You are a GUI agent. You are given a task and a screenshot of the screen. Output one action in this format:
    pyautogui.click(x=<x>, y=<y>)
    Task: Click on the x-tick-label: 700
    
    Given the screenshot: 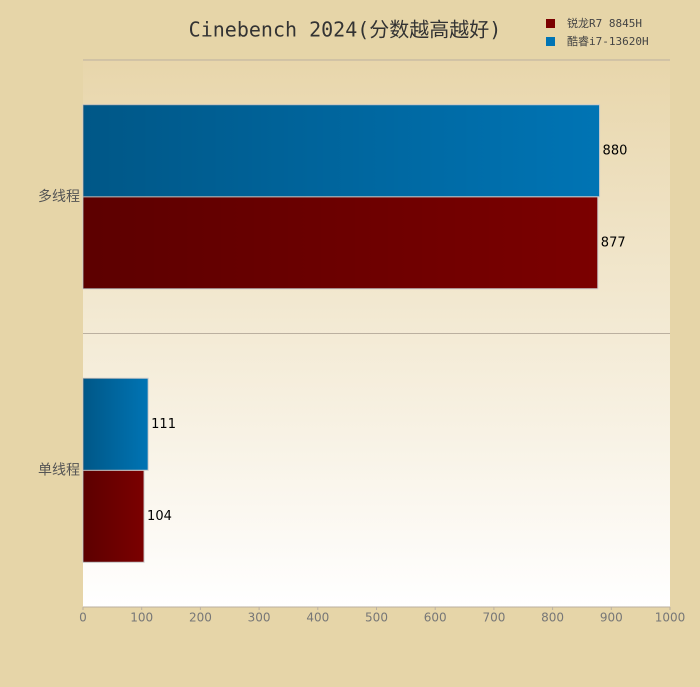 What is the action you would take?
    pyautogui.click(x=493, y=618)
    